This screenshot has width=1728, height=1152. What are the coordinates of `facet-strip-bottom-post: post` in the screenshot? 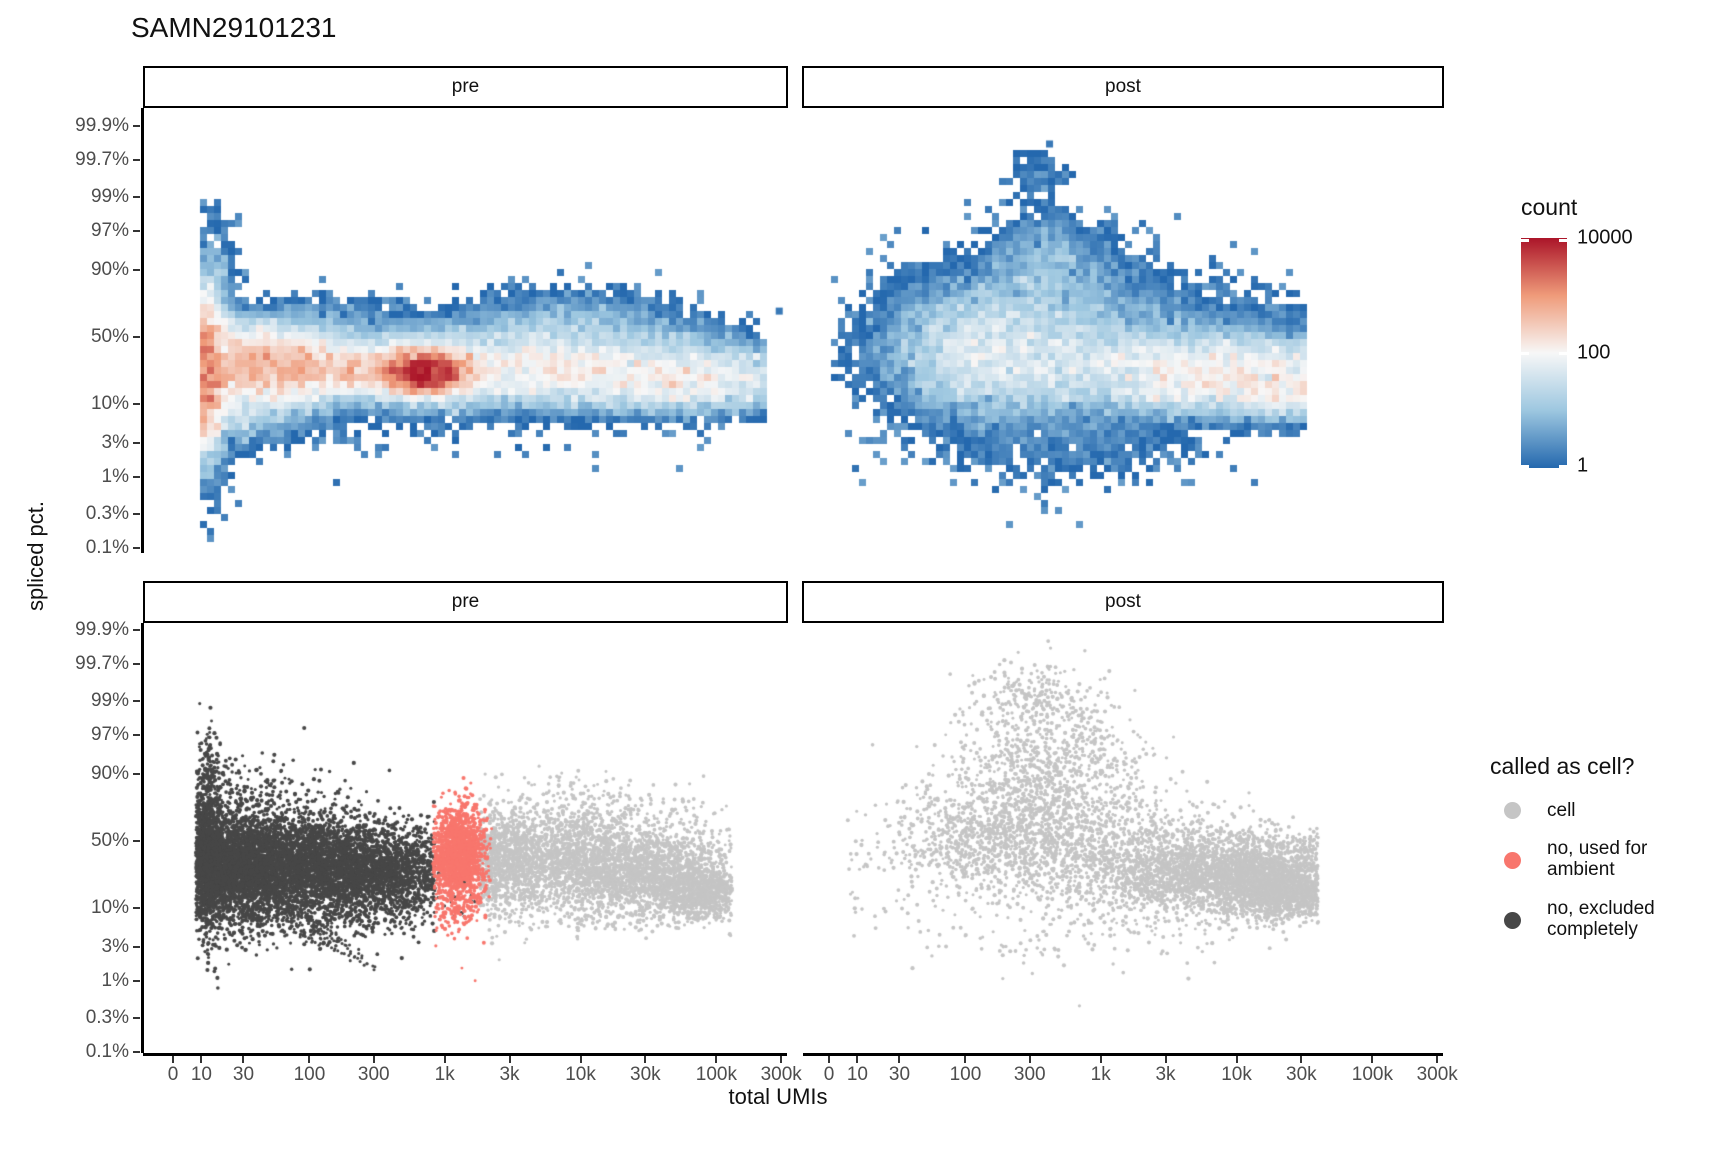 It's located at (1123, 602).